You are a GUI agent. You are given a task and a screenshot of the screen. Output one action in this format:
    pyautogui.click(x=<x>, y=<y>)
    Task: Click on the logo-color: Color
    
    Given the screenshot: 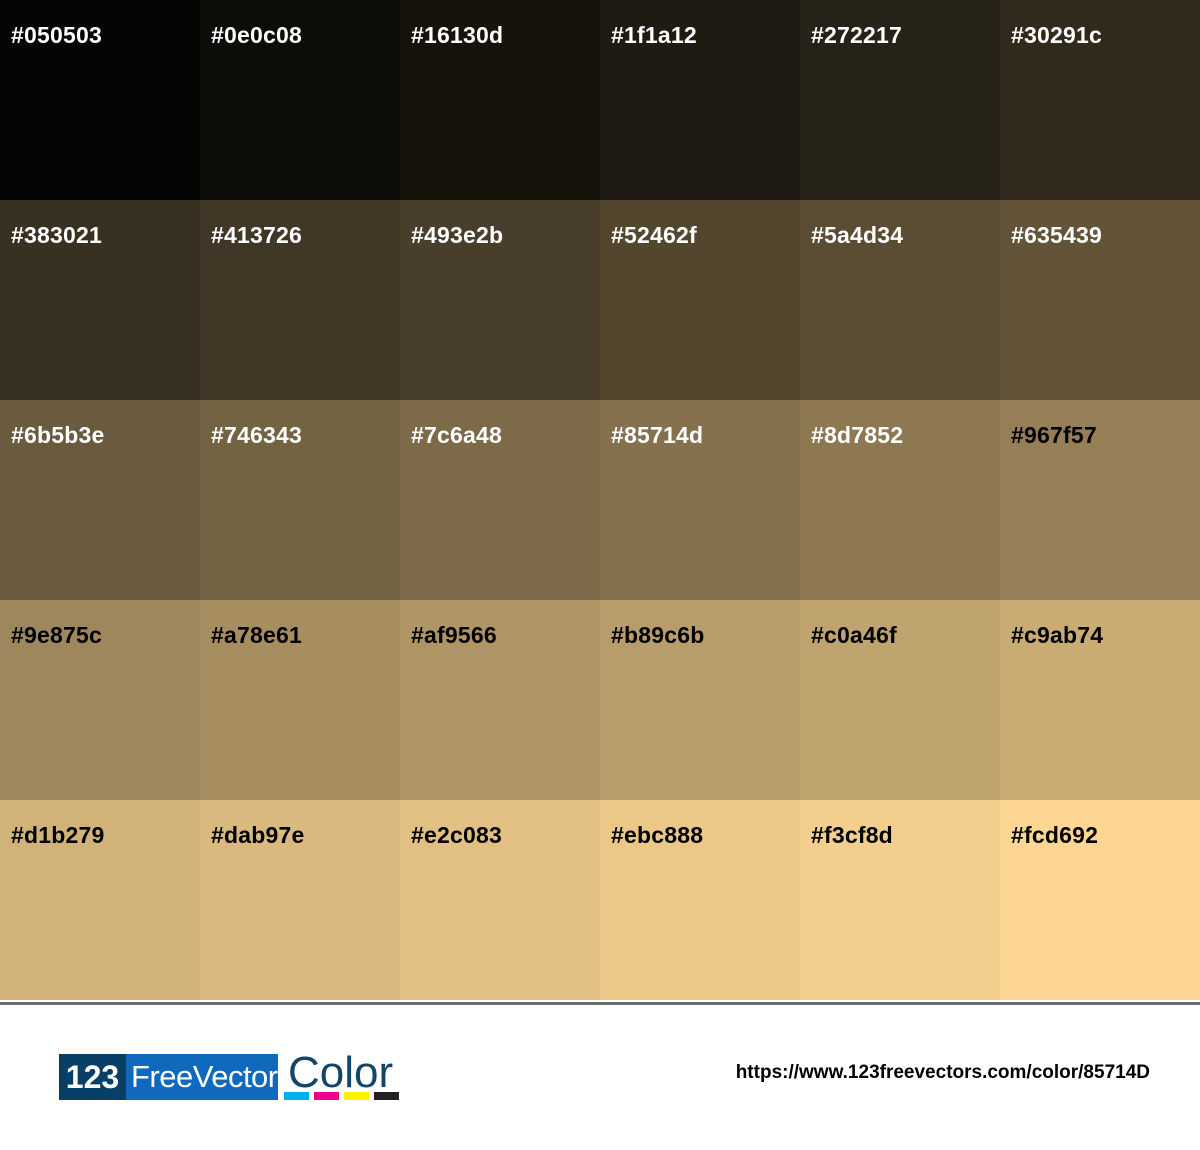 What is the action you would take?
    pyautogui.click(x=341, y=1074)
    